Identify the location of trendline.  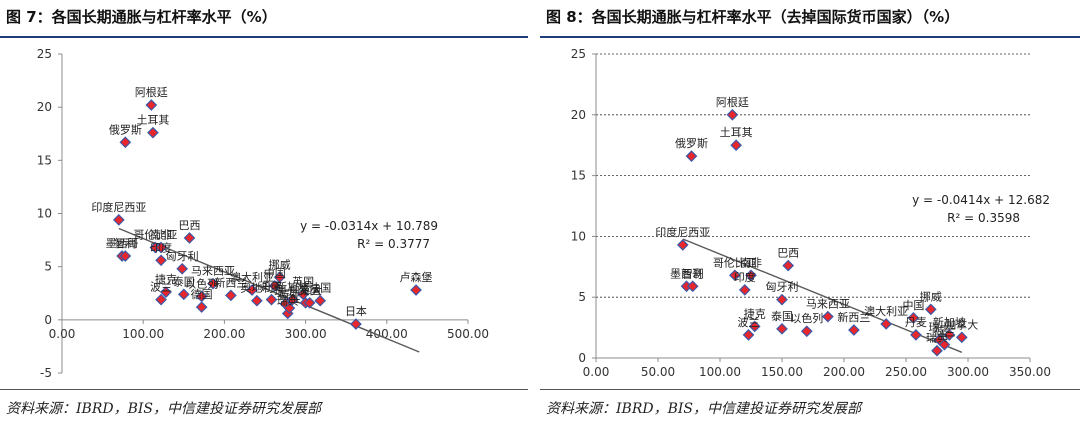
(269, 290).